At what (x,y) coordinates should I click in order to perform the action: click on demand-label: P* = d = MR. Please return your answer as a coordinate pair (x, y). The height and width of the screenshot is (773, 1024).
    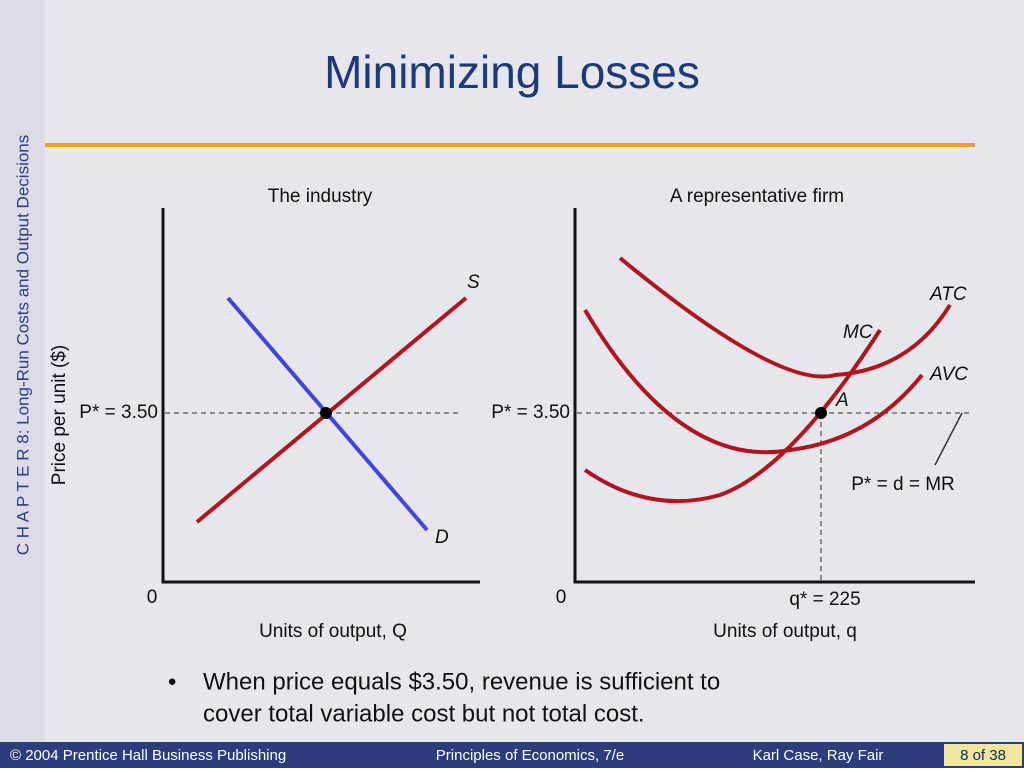
    Looking at the image, I should click on (903, 484).